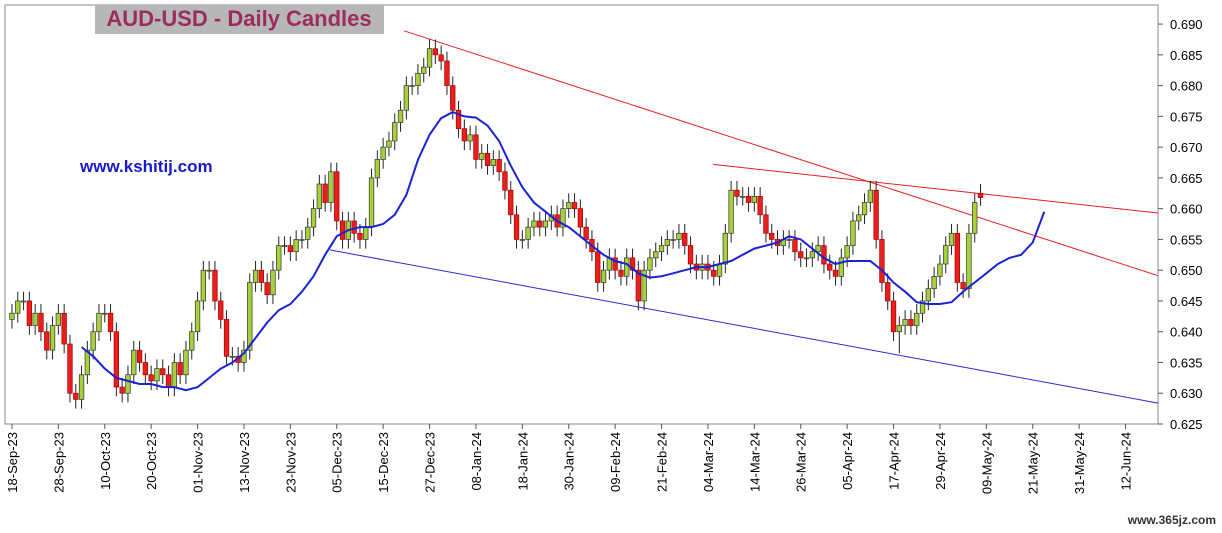 This screenshot has width=1222, height=533. I want to click on x-tick-label: 09-May-24, so click(986, 463).